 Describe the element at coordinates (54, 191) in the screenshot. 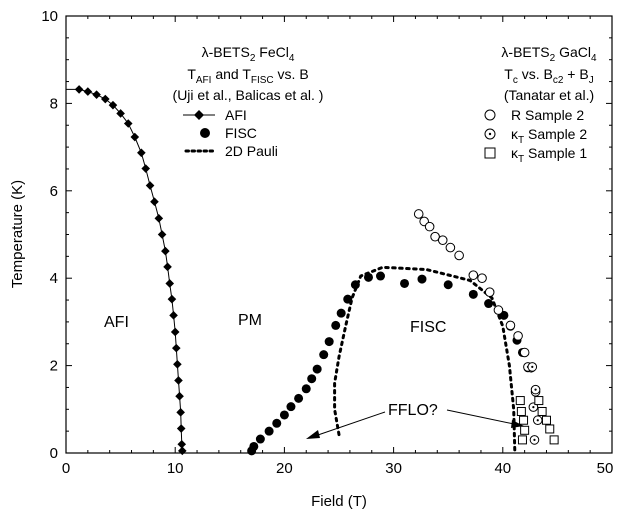

I see `y-tick-label: 6` at that location.